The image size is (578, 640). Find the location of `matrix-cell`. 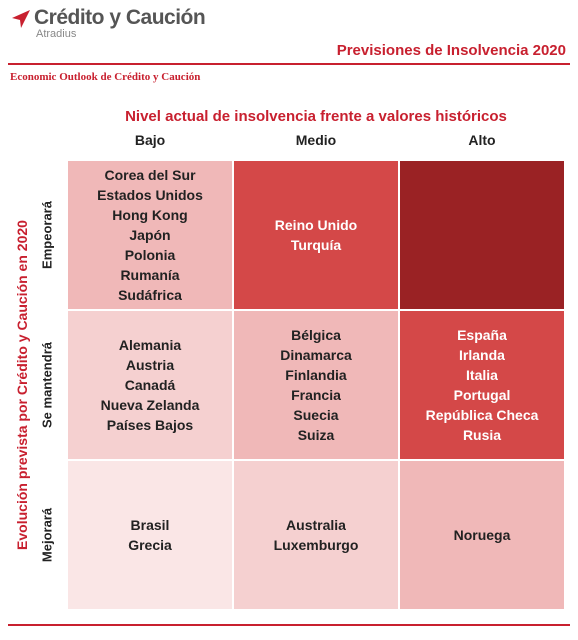

matrix-cell is located at coordinates (482, 235).